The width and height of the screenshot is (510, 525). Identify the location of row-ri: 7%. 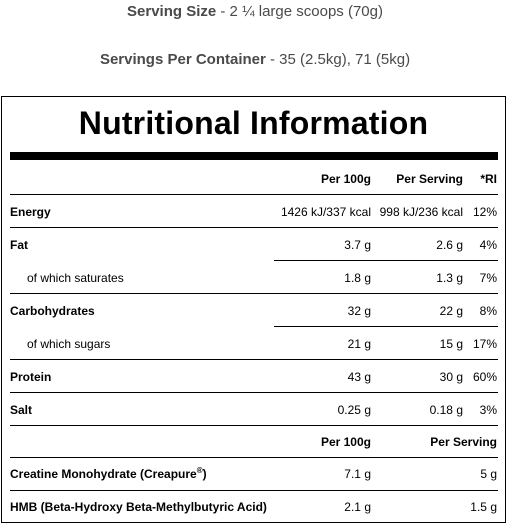
(488, 278).